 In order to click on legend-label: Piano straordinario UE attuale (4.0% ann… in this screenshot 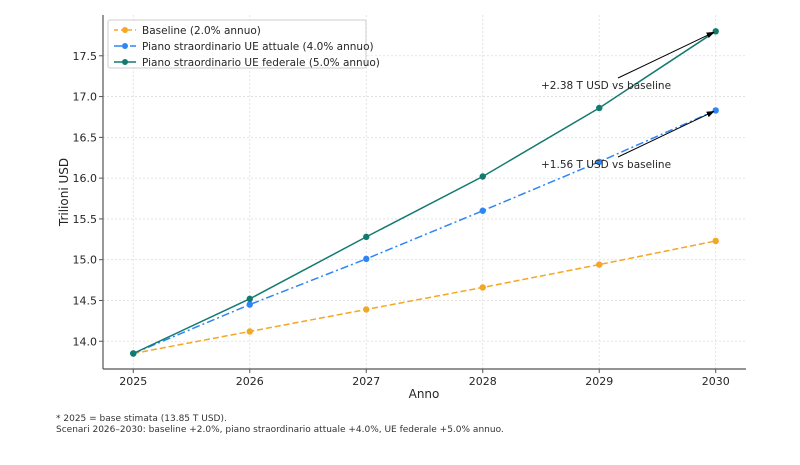, I will do `click(258, 47)`.